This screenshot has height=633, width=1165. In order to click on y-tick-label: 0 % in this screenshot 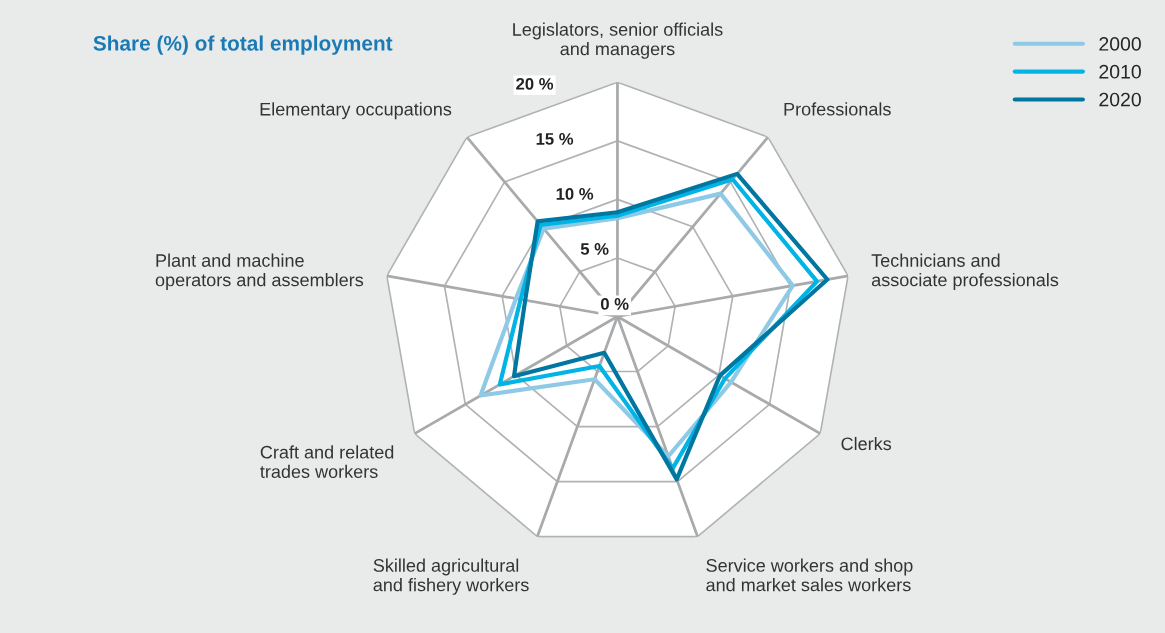, I will do `click(614, 304)`.